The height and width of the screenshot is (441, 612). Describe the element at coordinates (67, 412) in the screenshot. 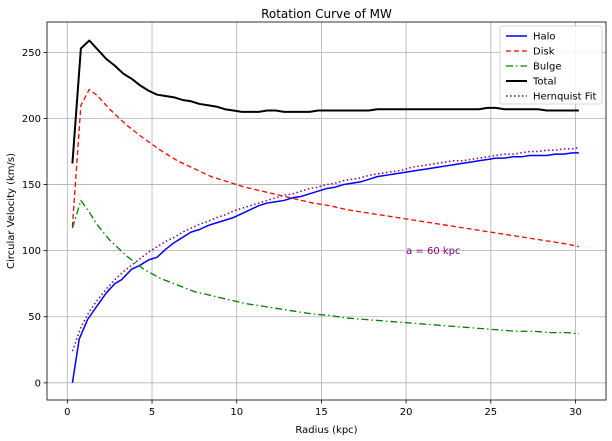

I see `x-tick-label: 0` at that location.